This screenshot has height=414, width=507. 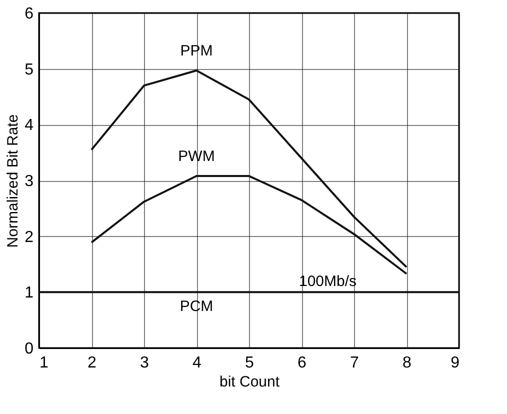 I want to click on y-tick-label: 5, so click(x=29, y=69).